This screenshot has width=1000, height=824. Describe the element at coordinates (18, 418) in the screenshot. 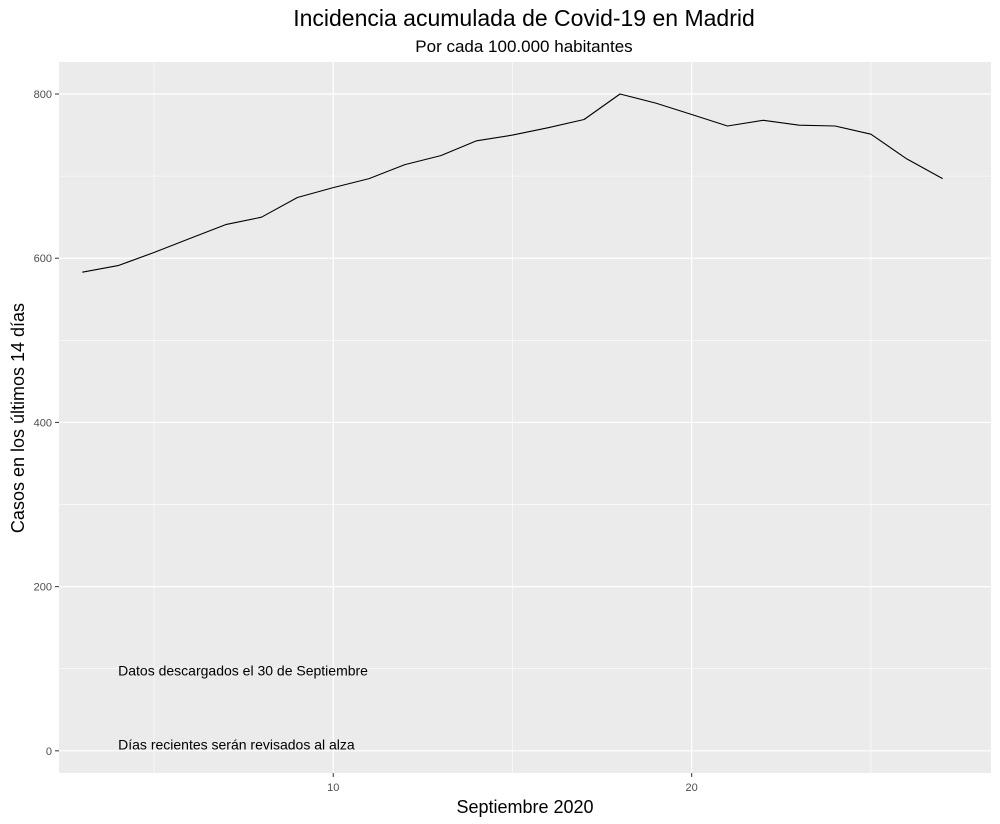

I see `y-axis-title: Casos en los últimos 14 días` at that location.